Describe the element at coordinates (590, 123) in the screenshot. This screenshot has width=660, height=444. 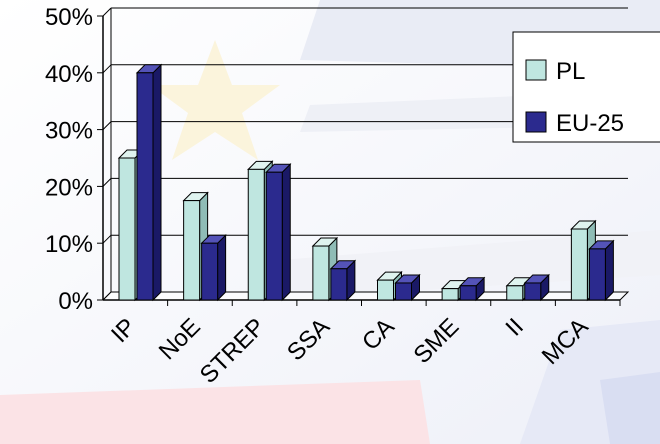
I see `legend-label-eu25: EU-25` at that location.